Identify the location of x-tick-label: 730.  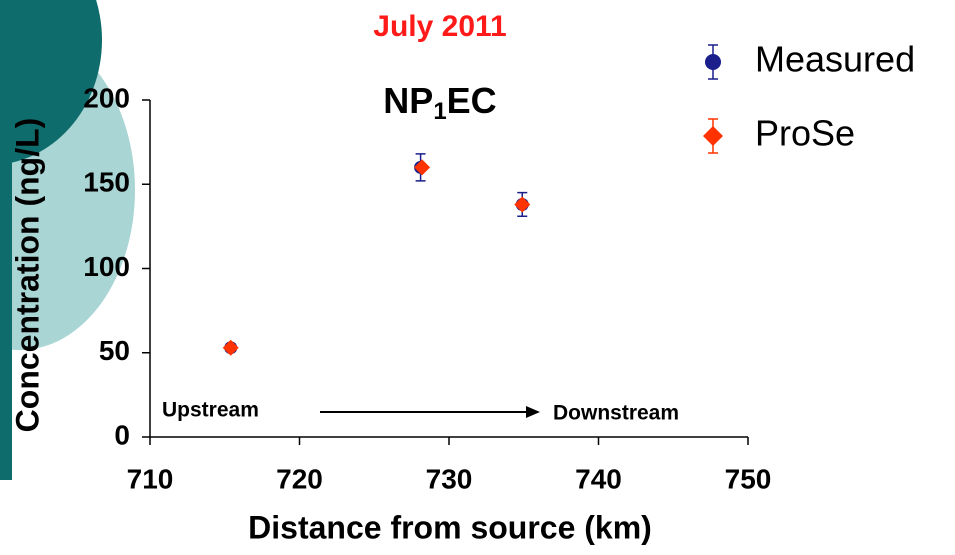
(449, 478).